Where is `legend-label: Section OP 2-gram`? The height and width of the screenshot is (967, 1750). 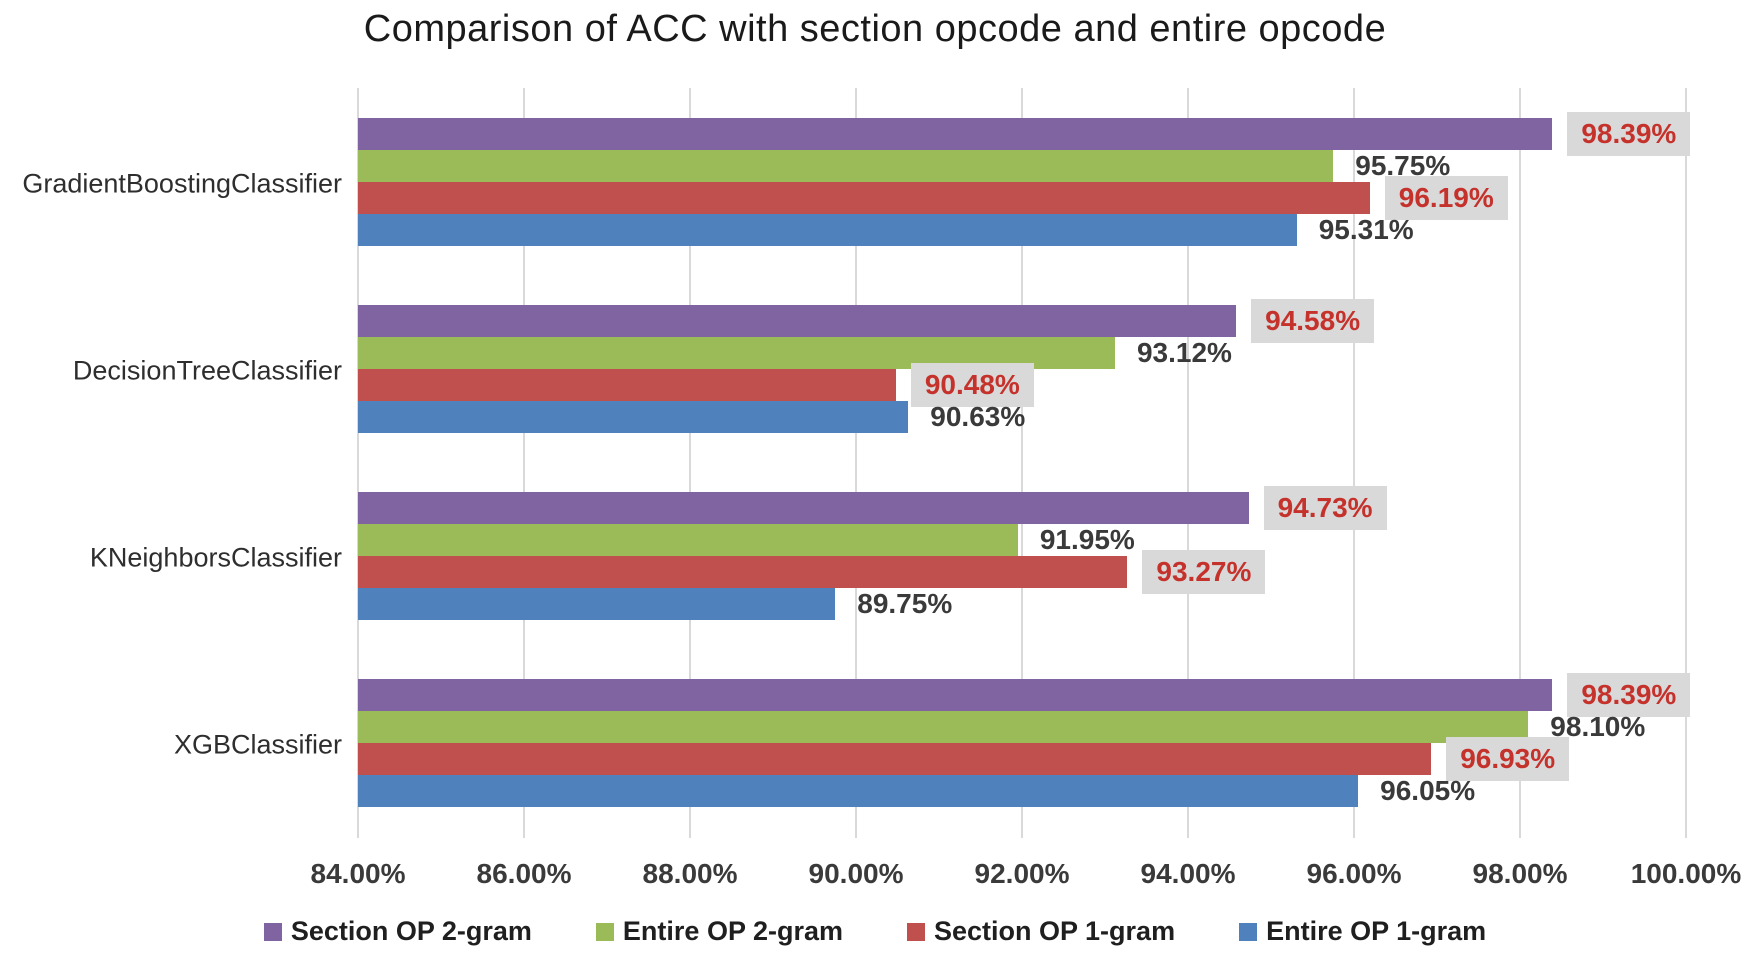
legend-label: Section OP 2-gram is located at coordinates (411, 931).